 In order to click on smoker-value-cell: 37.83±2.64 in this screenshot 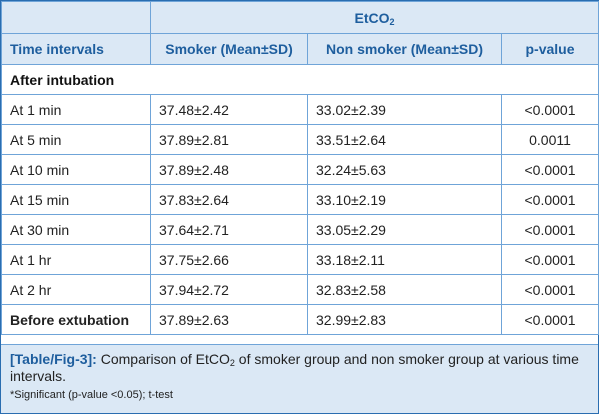, I will do `click(229, 199)`.